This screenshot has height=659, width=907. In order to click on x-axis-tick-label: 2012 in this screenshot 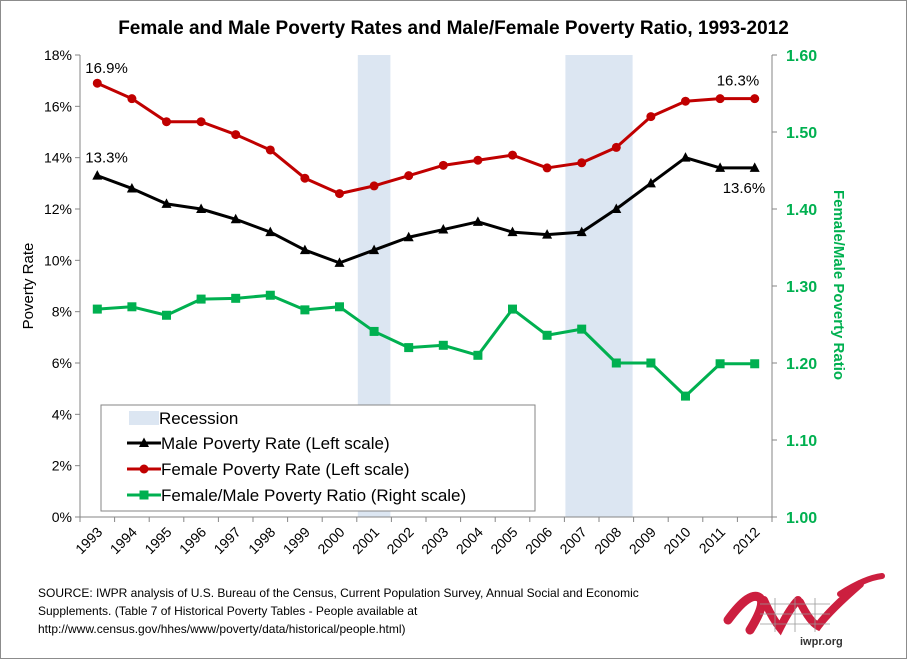, I will do `click(745, 540)`.